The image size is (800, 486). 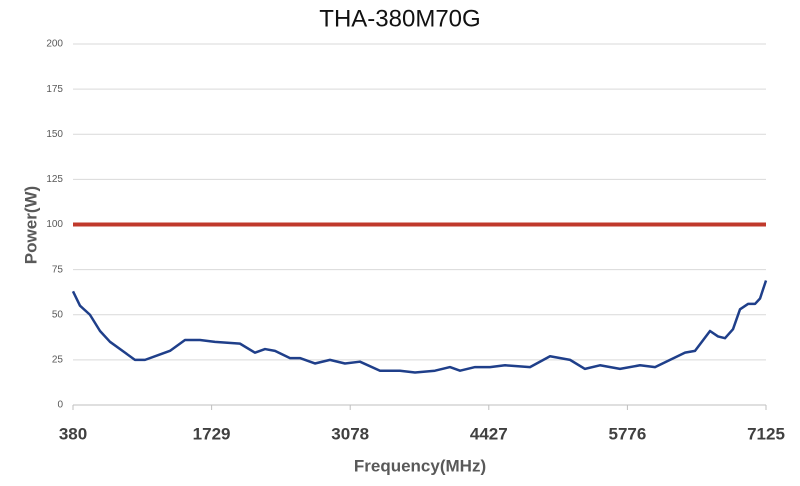 I want to click on y-tick-label: 175, so click(x=54, y=89).